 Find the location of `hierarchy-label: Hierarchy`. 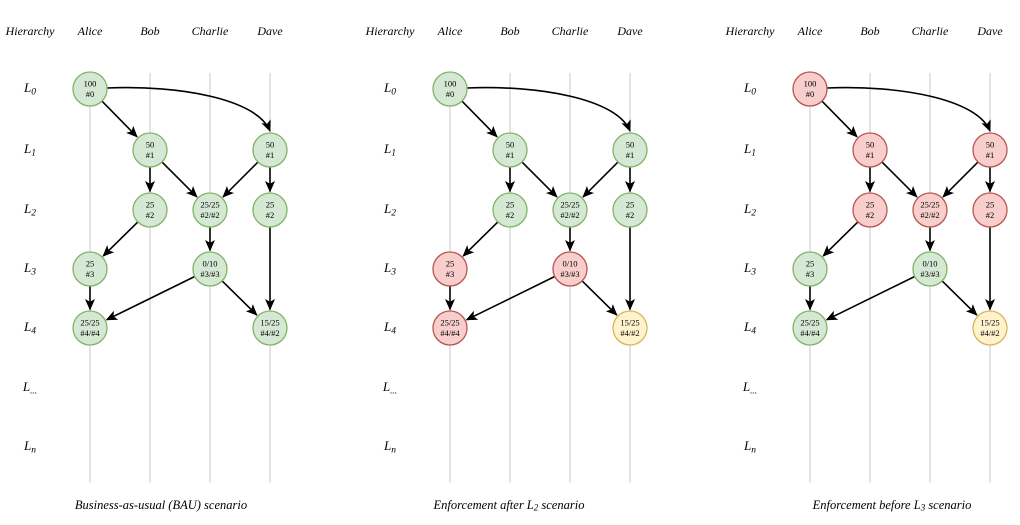

hierarchy-label: Hierarchy is located at coordinates (30, 31).